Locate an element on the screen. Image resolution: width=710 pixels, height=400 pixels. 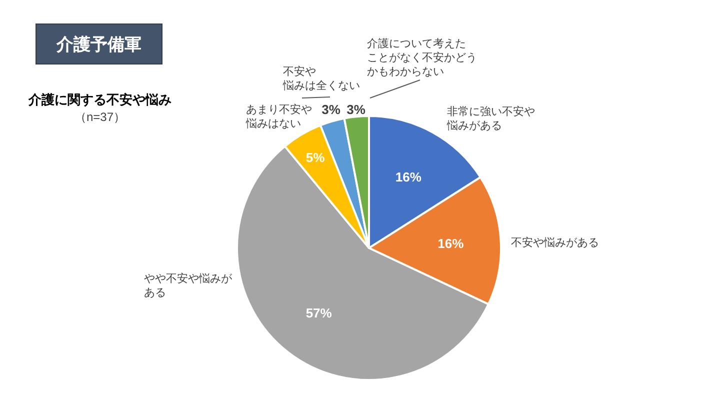
data-label: 57% is located at coordinates (319, 313).